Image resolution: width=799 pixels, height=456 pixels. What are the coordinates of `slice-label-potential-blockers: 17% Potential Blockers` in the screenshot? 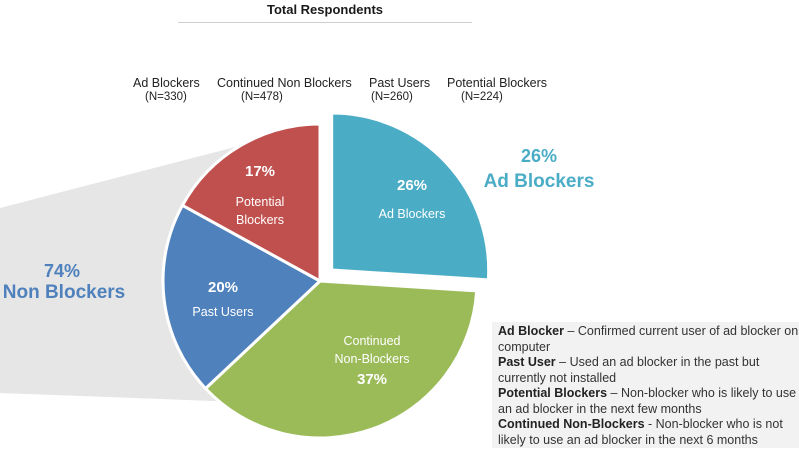 It's located at (260, 196).